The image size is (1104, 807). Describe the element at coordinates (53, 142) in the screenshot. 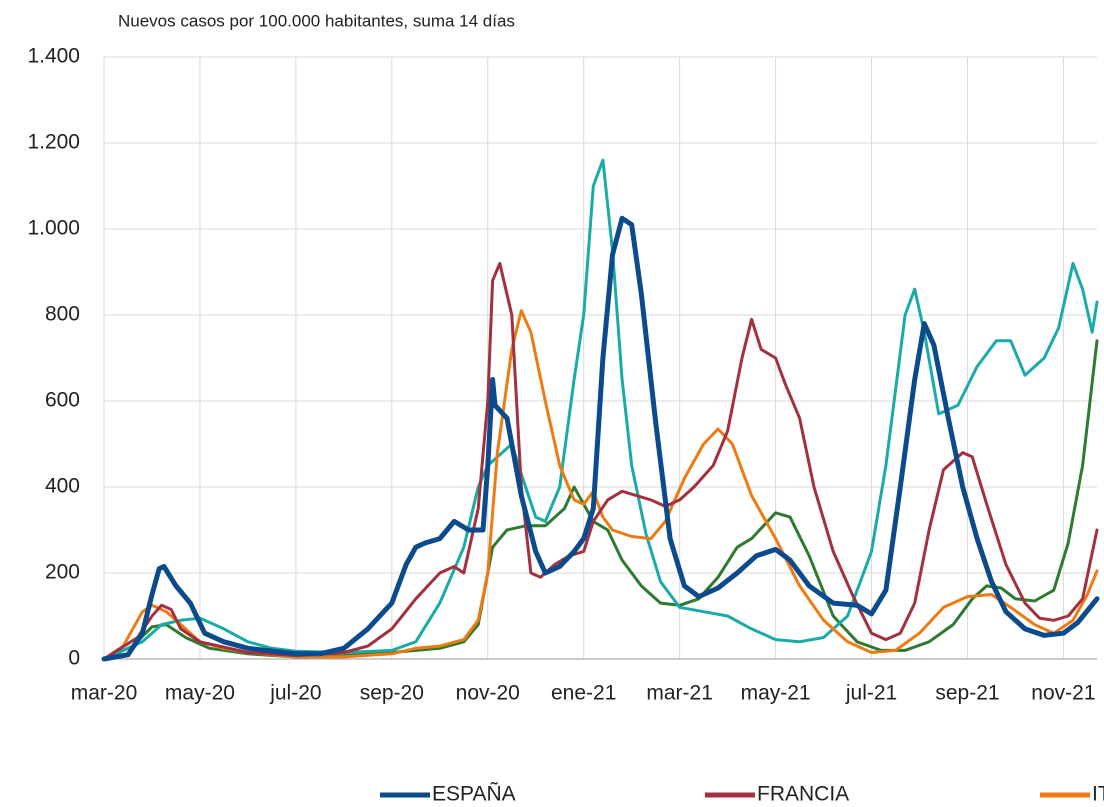

I see `y-tick-label: 1.200` at that location.